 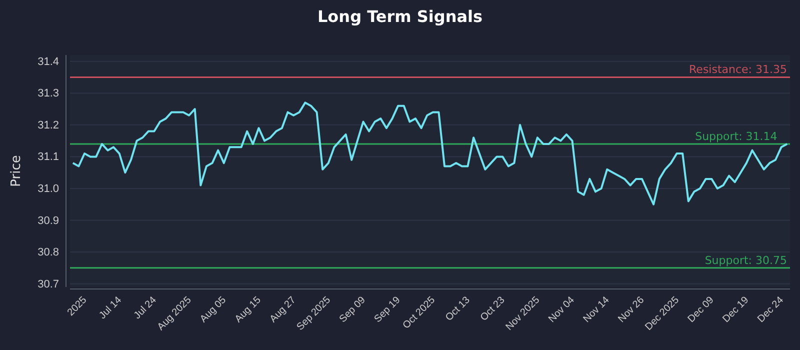 What do you see at coordinates (353, 310) in the screenshot?
I see `x-tick-label: Sep 09` at bounding box center [353, 310].